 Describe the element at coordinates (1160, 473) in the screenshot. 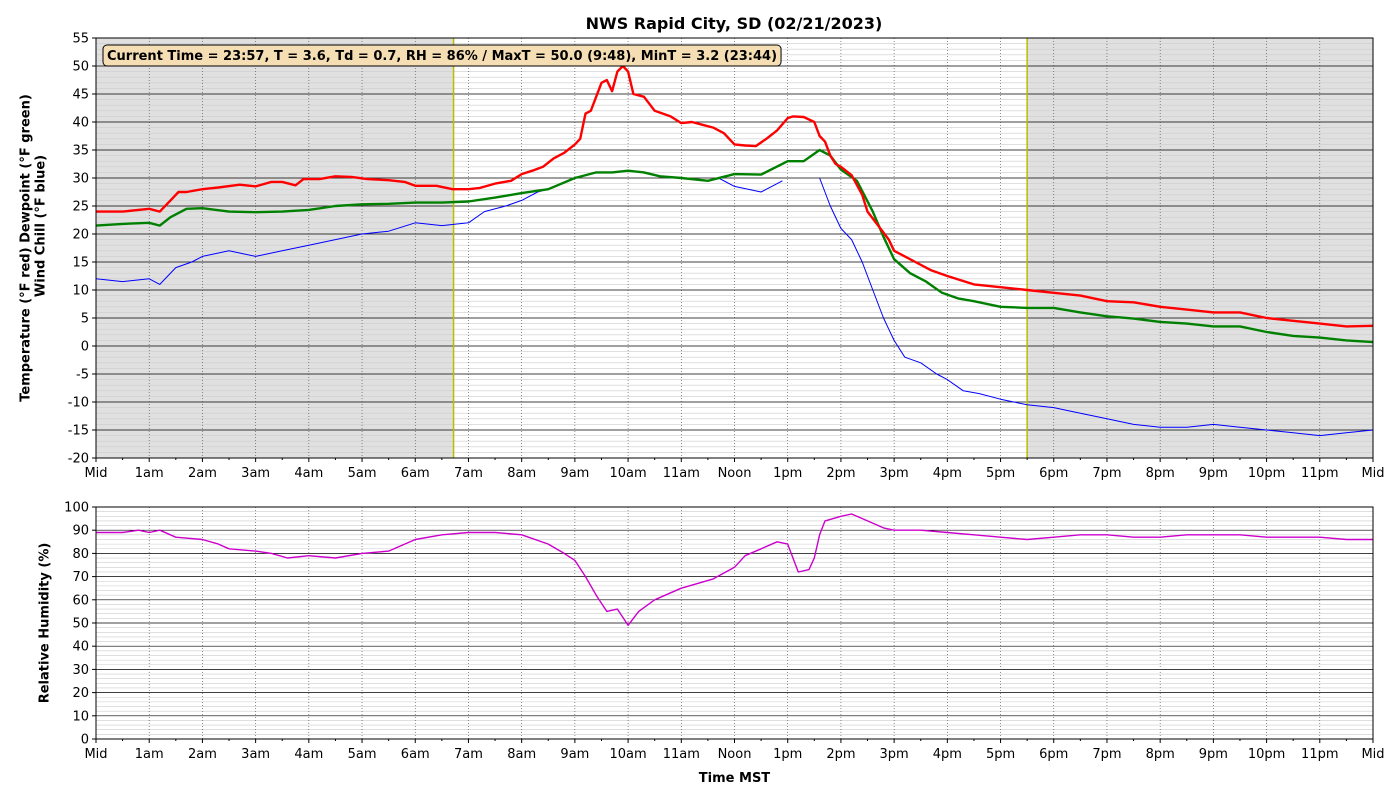

I see `temp-x-tick-label: 8pm` at that location.